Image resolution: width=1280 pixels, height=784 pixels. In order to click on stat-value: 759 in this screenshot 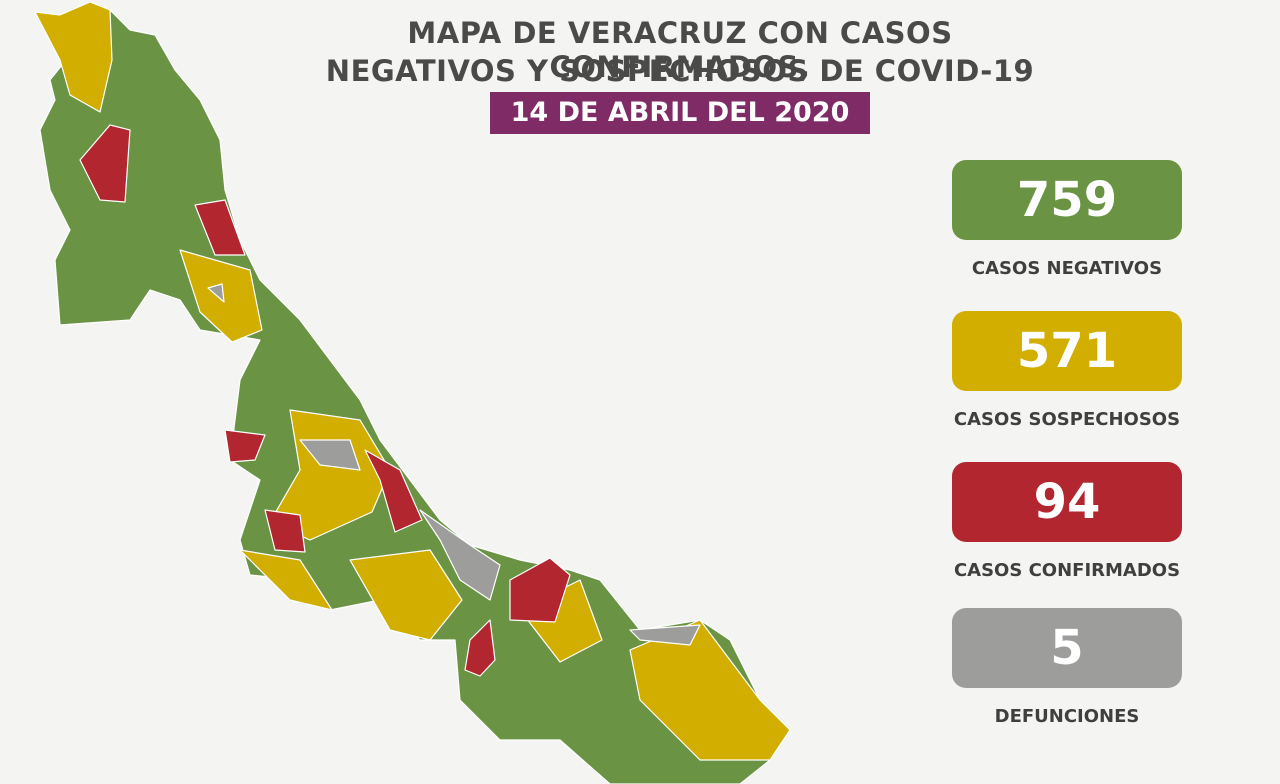, I will do `click(1067, 200)`.